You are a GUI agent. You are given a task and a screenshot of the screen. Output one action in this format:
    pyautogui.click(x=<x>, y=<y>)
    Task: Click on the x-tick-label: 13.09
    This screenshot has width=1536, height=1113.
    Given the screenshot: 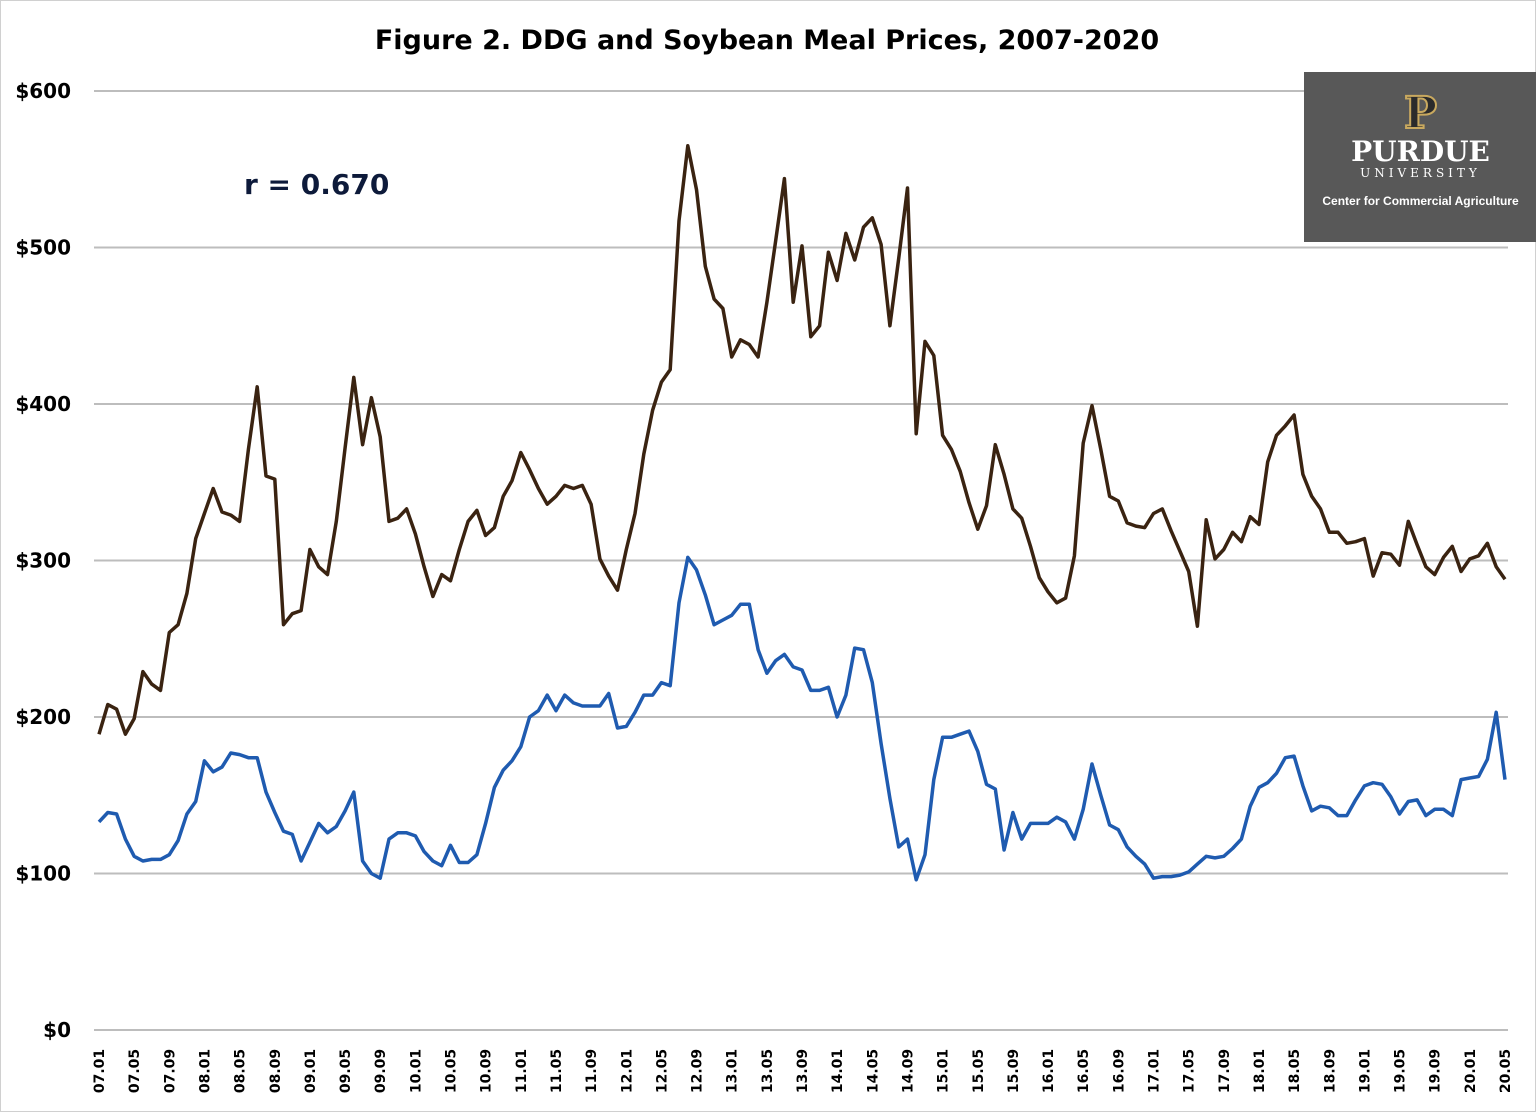 What is the action you would take?
    pyautogui.click(x=803, y=1071)
    